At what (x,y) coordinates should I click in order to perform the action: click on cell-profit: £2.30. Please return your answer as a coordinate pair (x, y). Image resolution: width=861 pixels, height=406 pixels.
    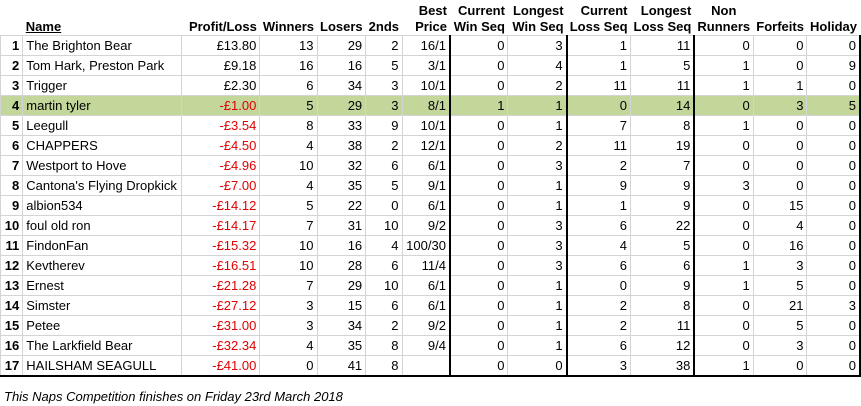
    Looking at the image, I should click on (221, 85).